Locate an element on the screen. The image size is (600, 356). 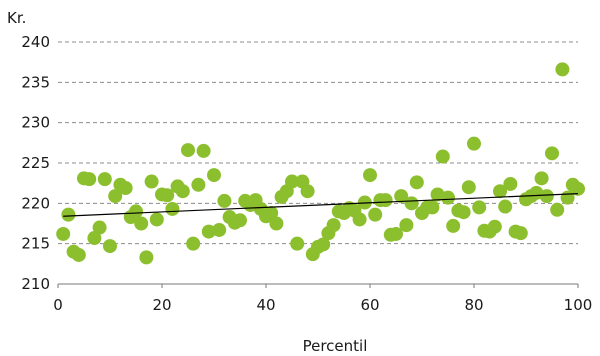
axes is located at coordinates (318, 285).